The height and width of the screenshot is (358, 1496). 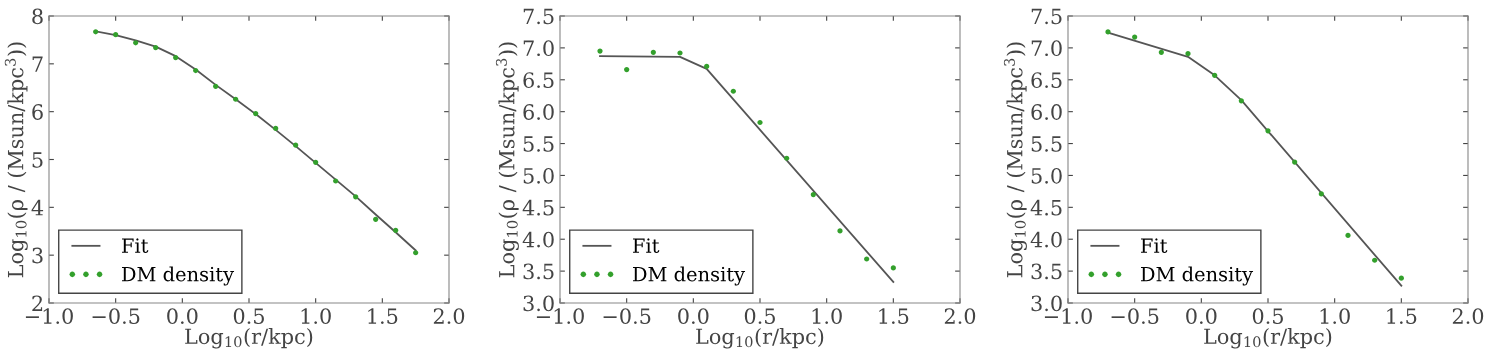 I want to click on y-tick-label: 7, so click(x=37, y=64).